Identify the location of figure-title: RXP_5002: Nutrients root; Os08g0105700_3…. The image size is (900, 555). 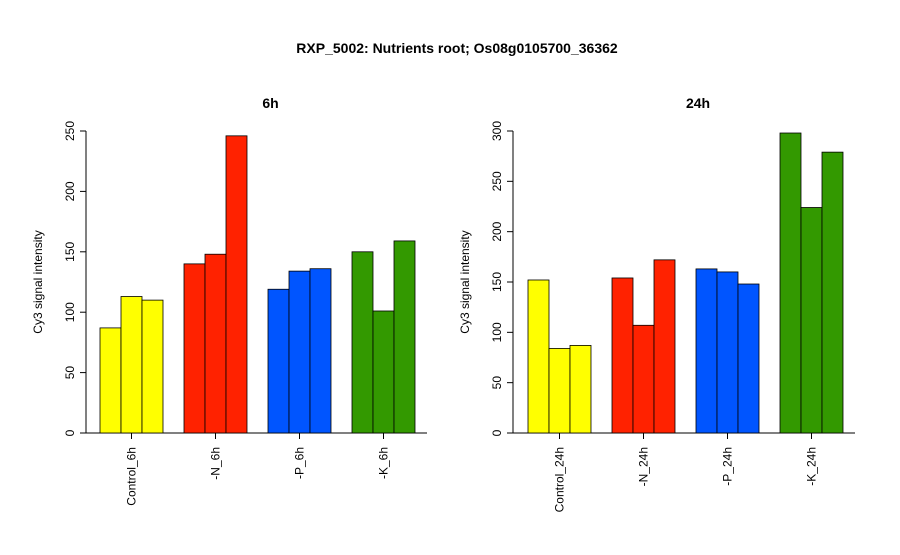
(457, 48).